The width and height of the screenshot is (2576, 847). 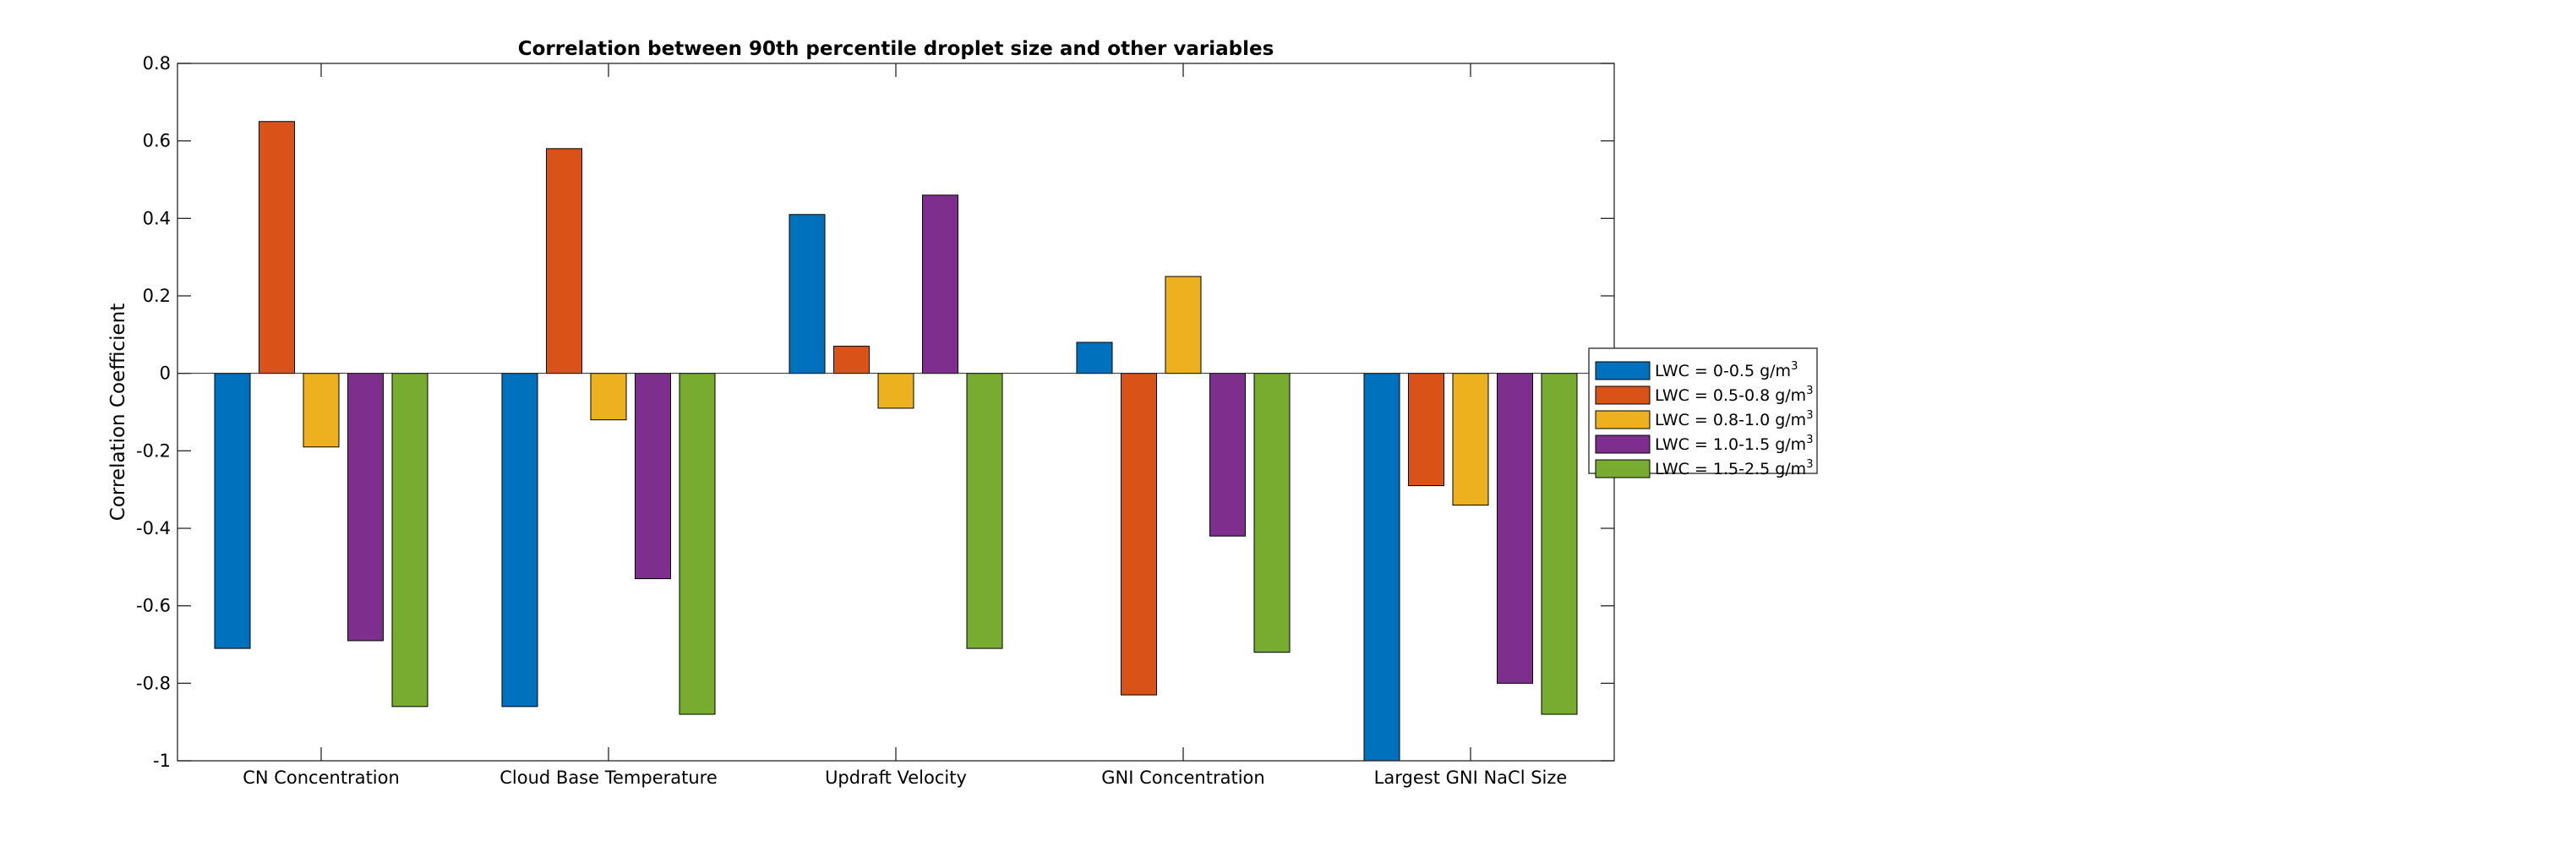 What do you see at coordinates (1734, 444) in the screenshot?
I see `legend-label: LWC = 1.0-1.5 g/m3` at bounding box center [1734, 444].